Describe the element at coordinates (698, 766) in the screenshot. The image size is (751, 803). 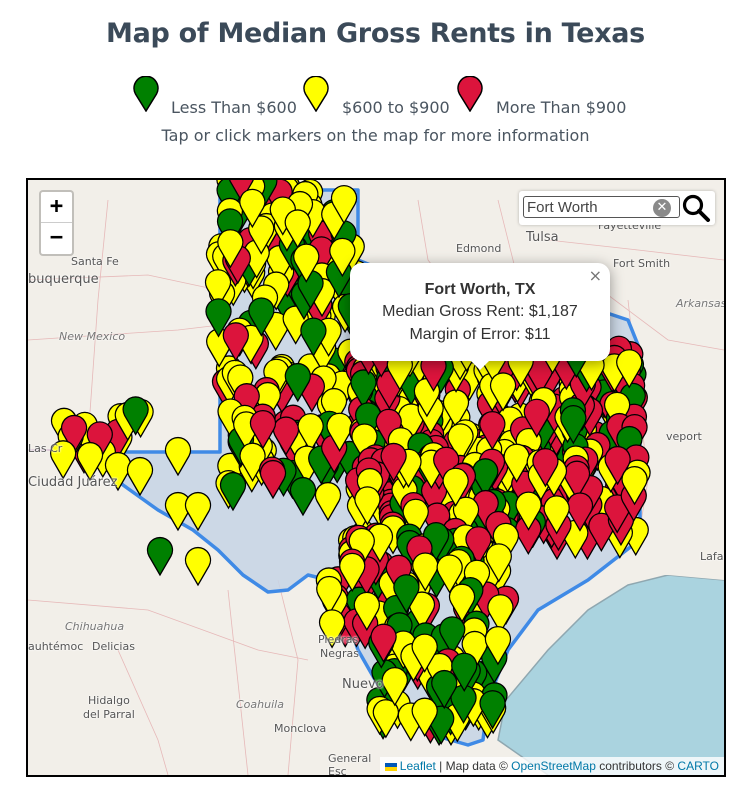
I see `carto-link: CARTO` at that location.